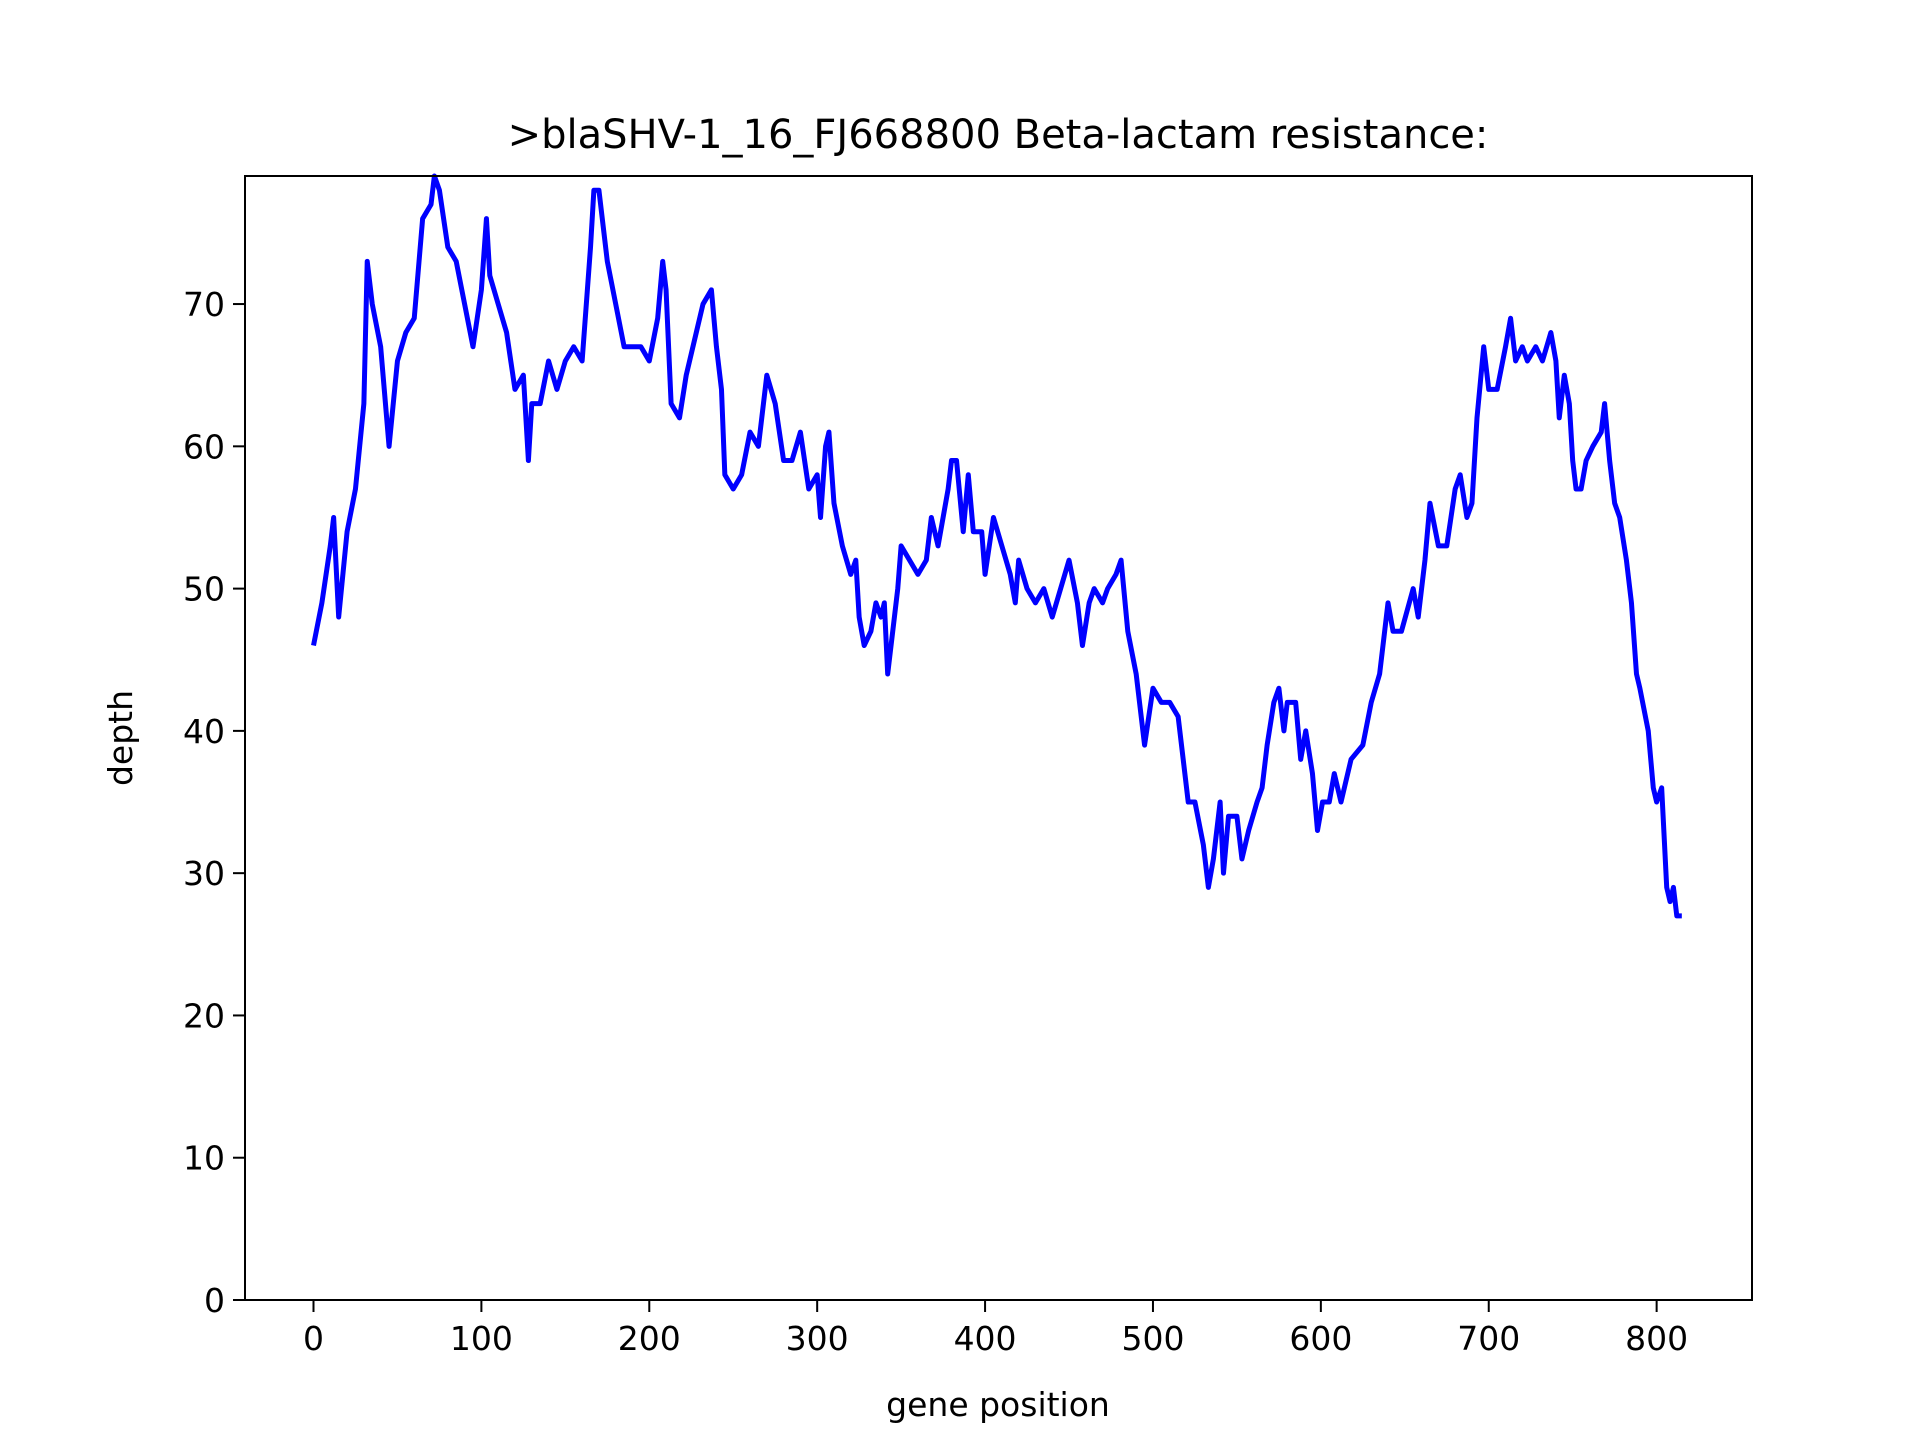  Describe the element at coordinates (649, 1338) in the screenshot. I see `x-tick-label: 200` at that location.